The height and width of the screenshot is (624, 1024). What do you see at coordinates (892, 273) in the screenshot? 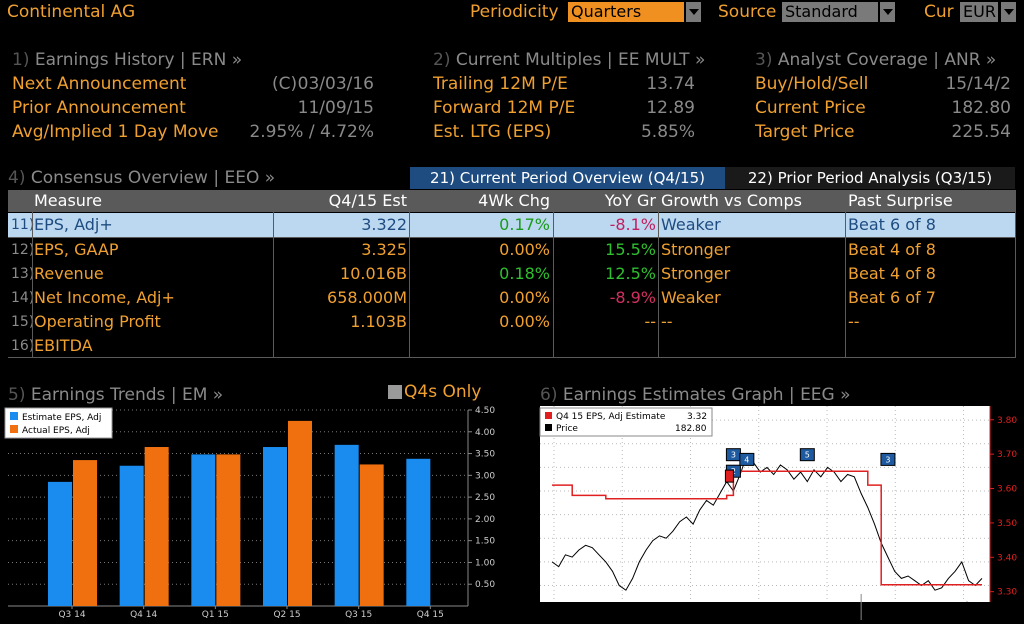
I see `row-surprise: Beat 4 of 8` at bounding box center [892, 273].